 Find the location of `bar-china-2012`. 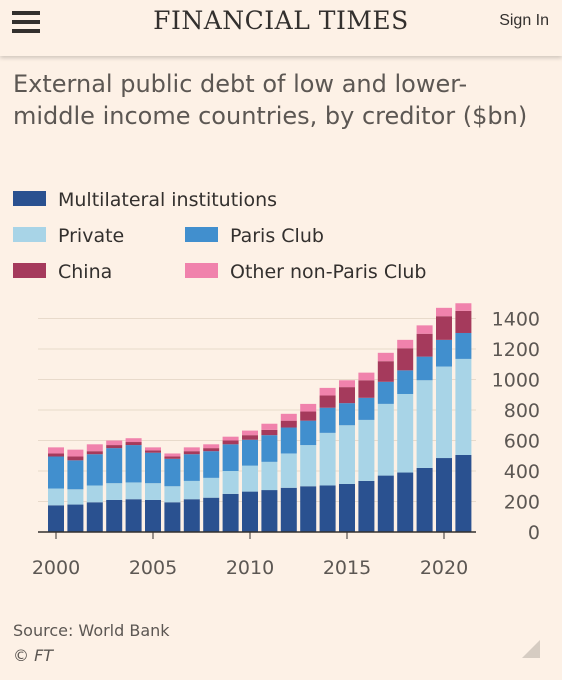

bar-china-2012 is located at coordinates (288, 424).